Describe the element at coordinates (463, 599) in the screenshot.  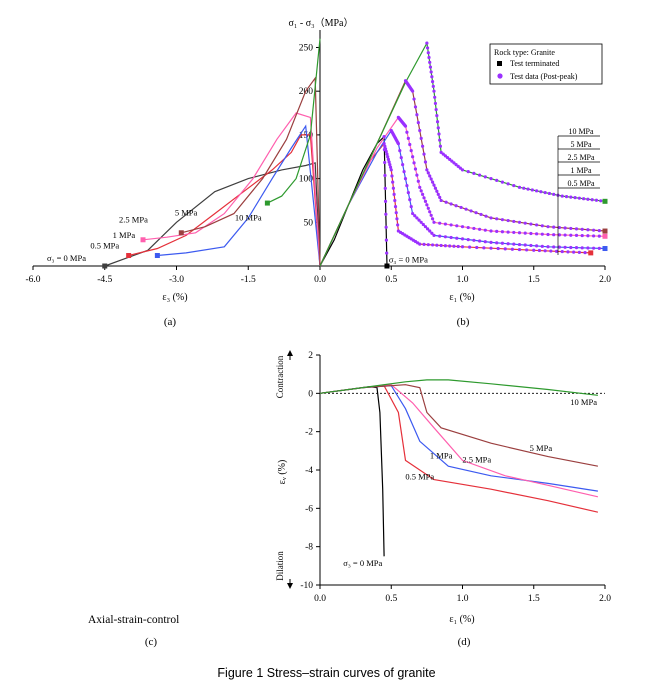
I see `tick-label-d-2: 1.0` at that location.